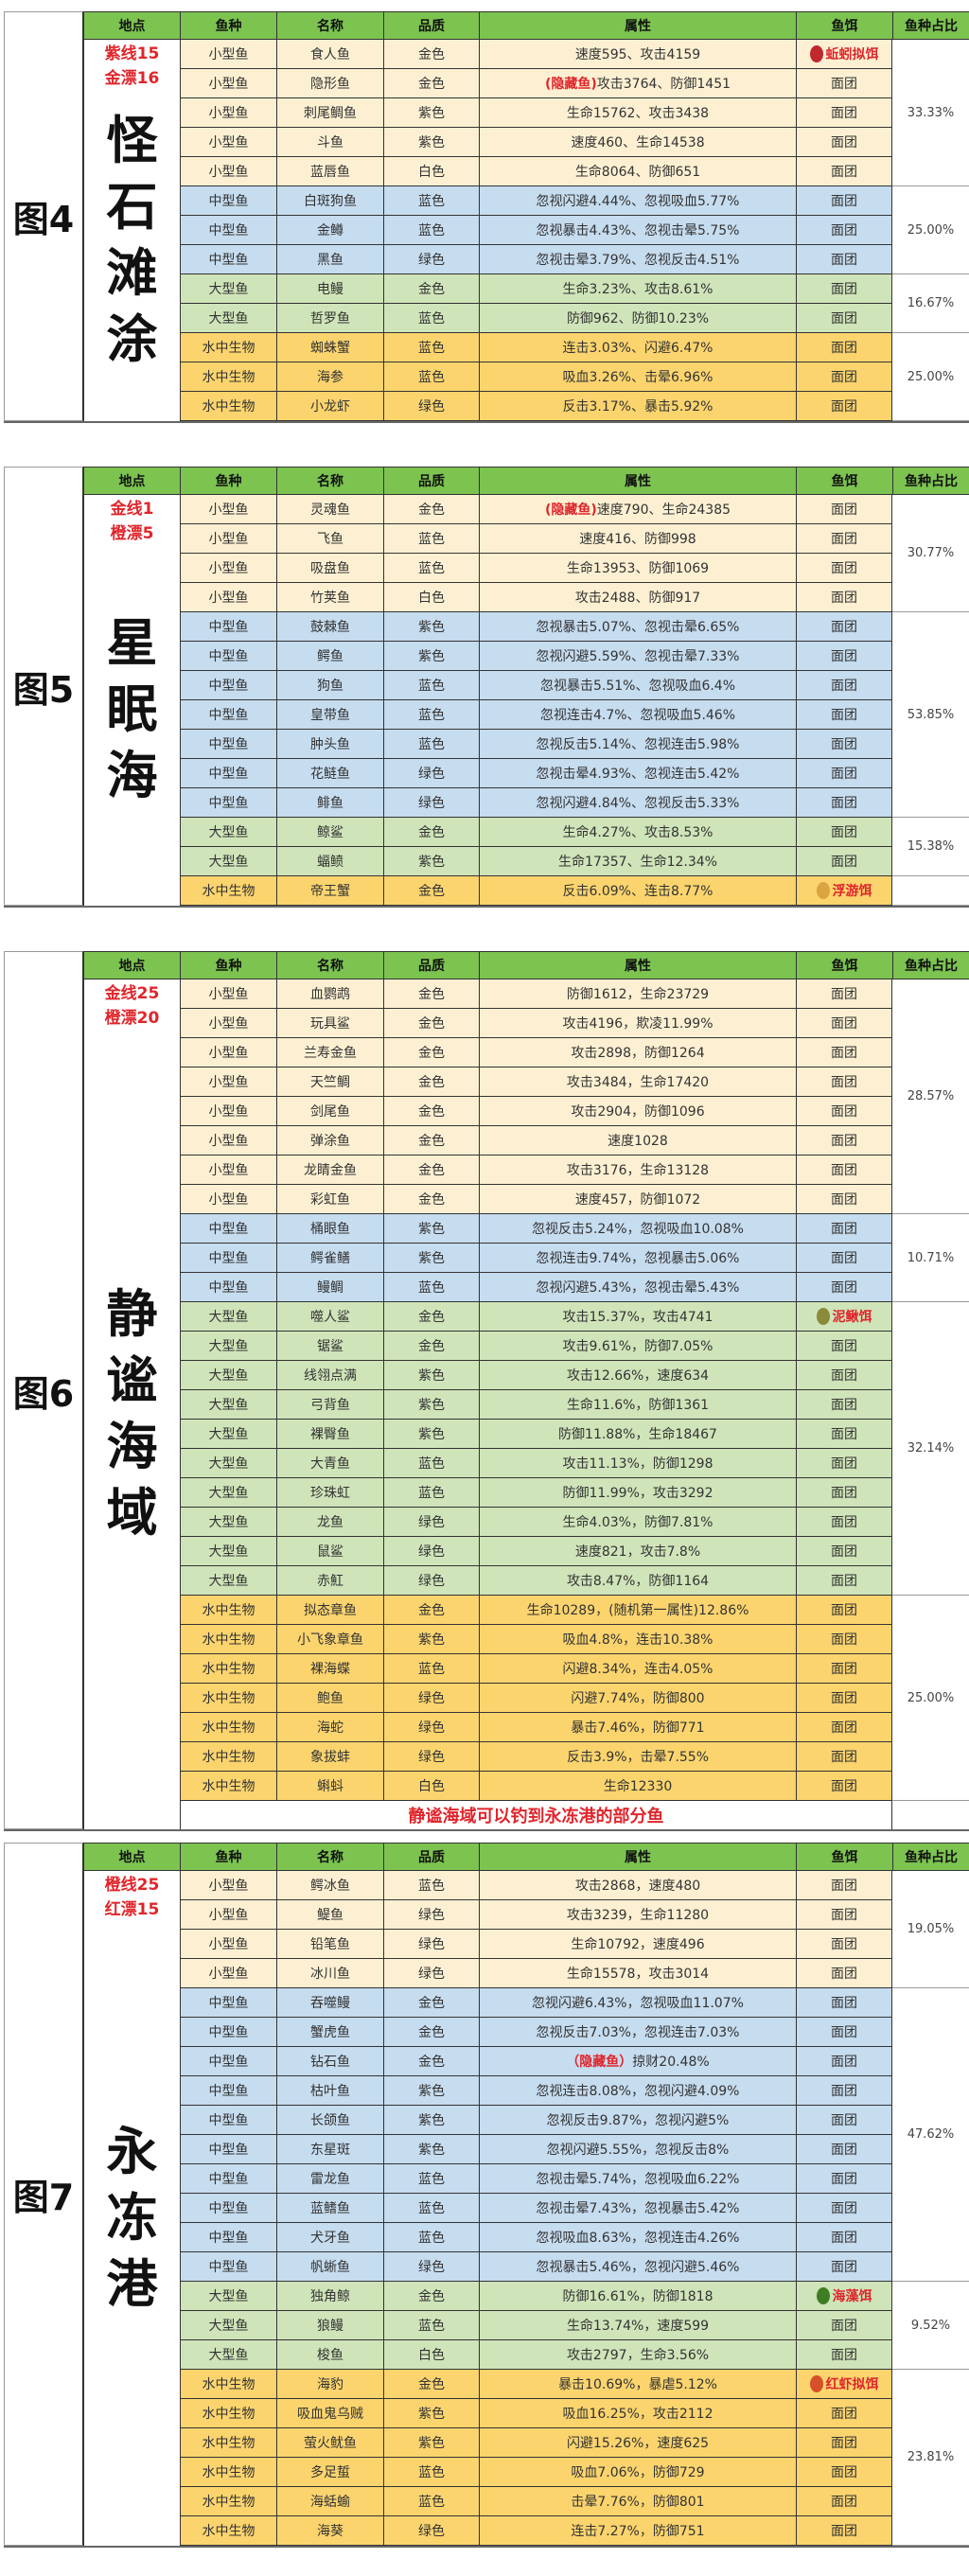 This screenshot has height=2576, width=969. I want to click on attribute-text: 生命11.6%，防御1361, so click(638, 1405).